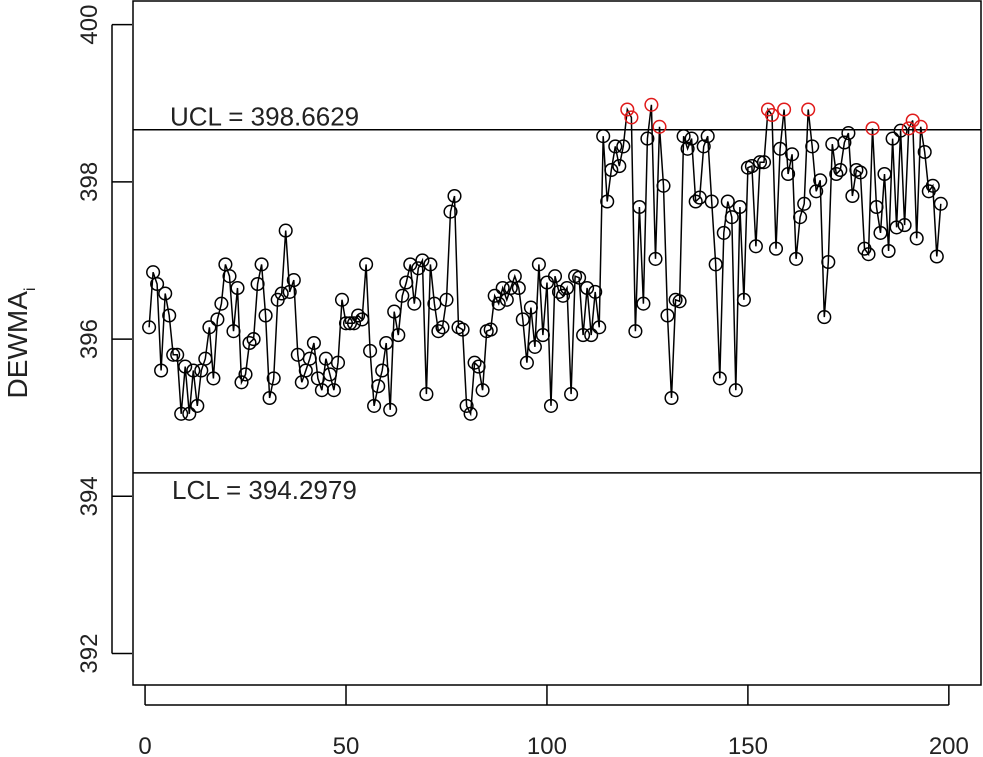 The width and height of the screenshot is (983, 757). I want to click on y-tick-label: 392, so click(89, 654).